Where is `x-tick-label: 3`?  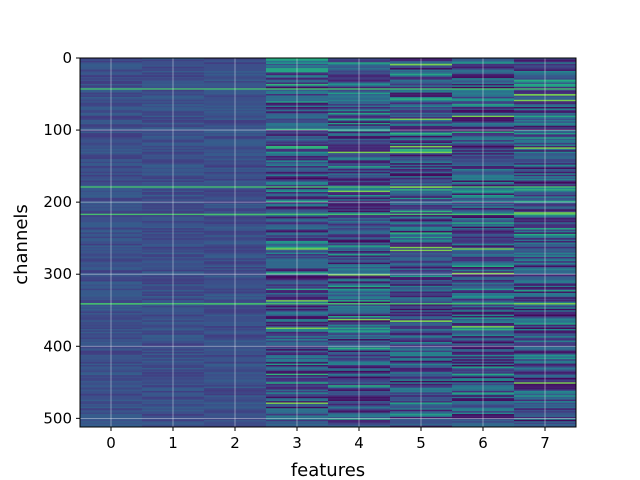
x-tick-label: 3 is located at coordinates (297, 443).